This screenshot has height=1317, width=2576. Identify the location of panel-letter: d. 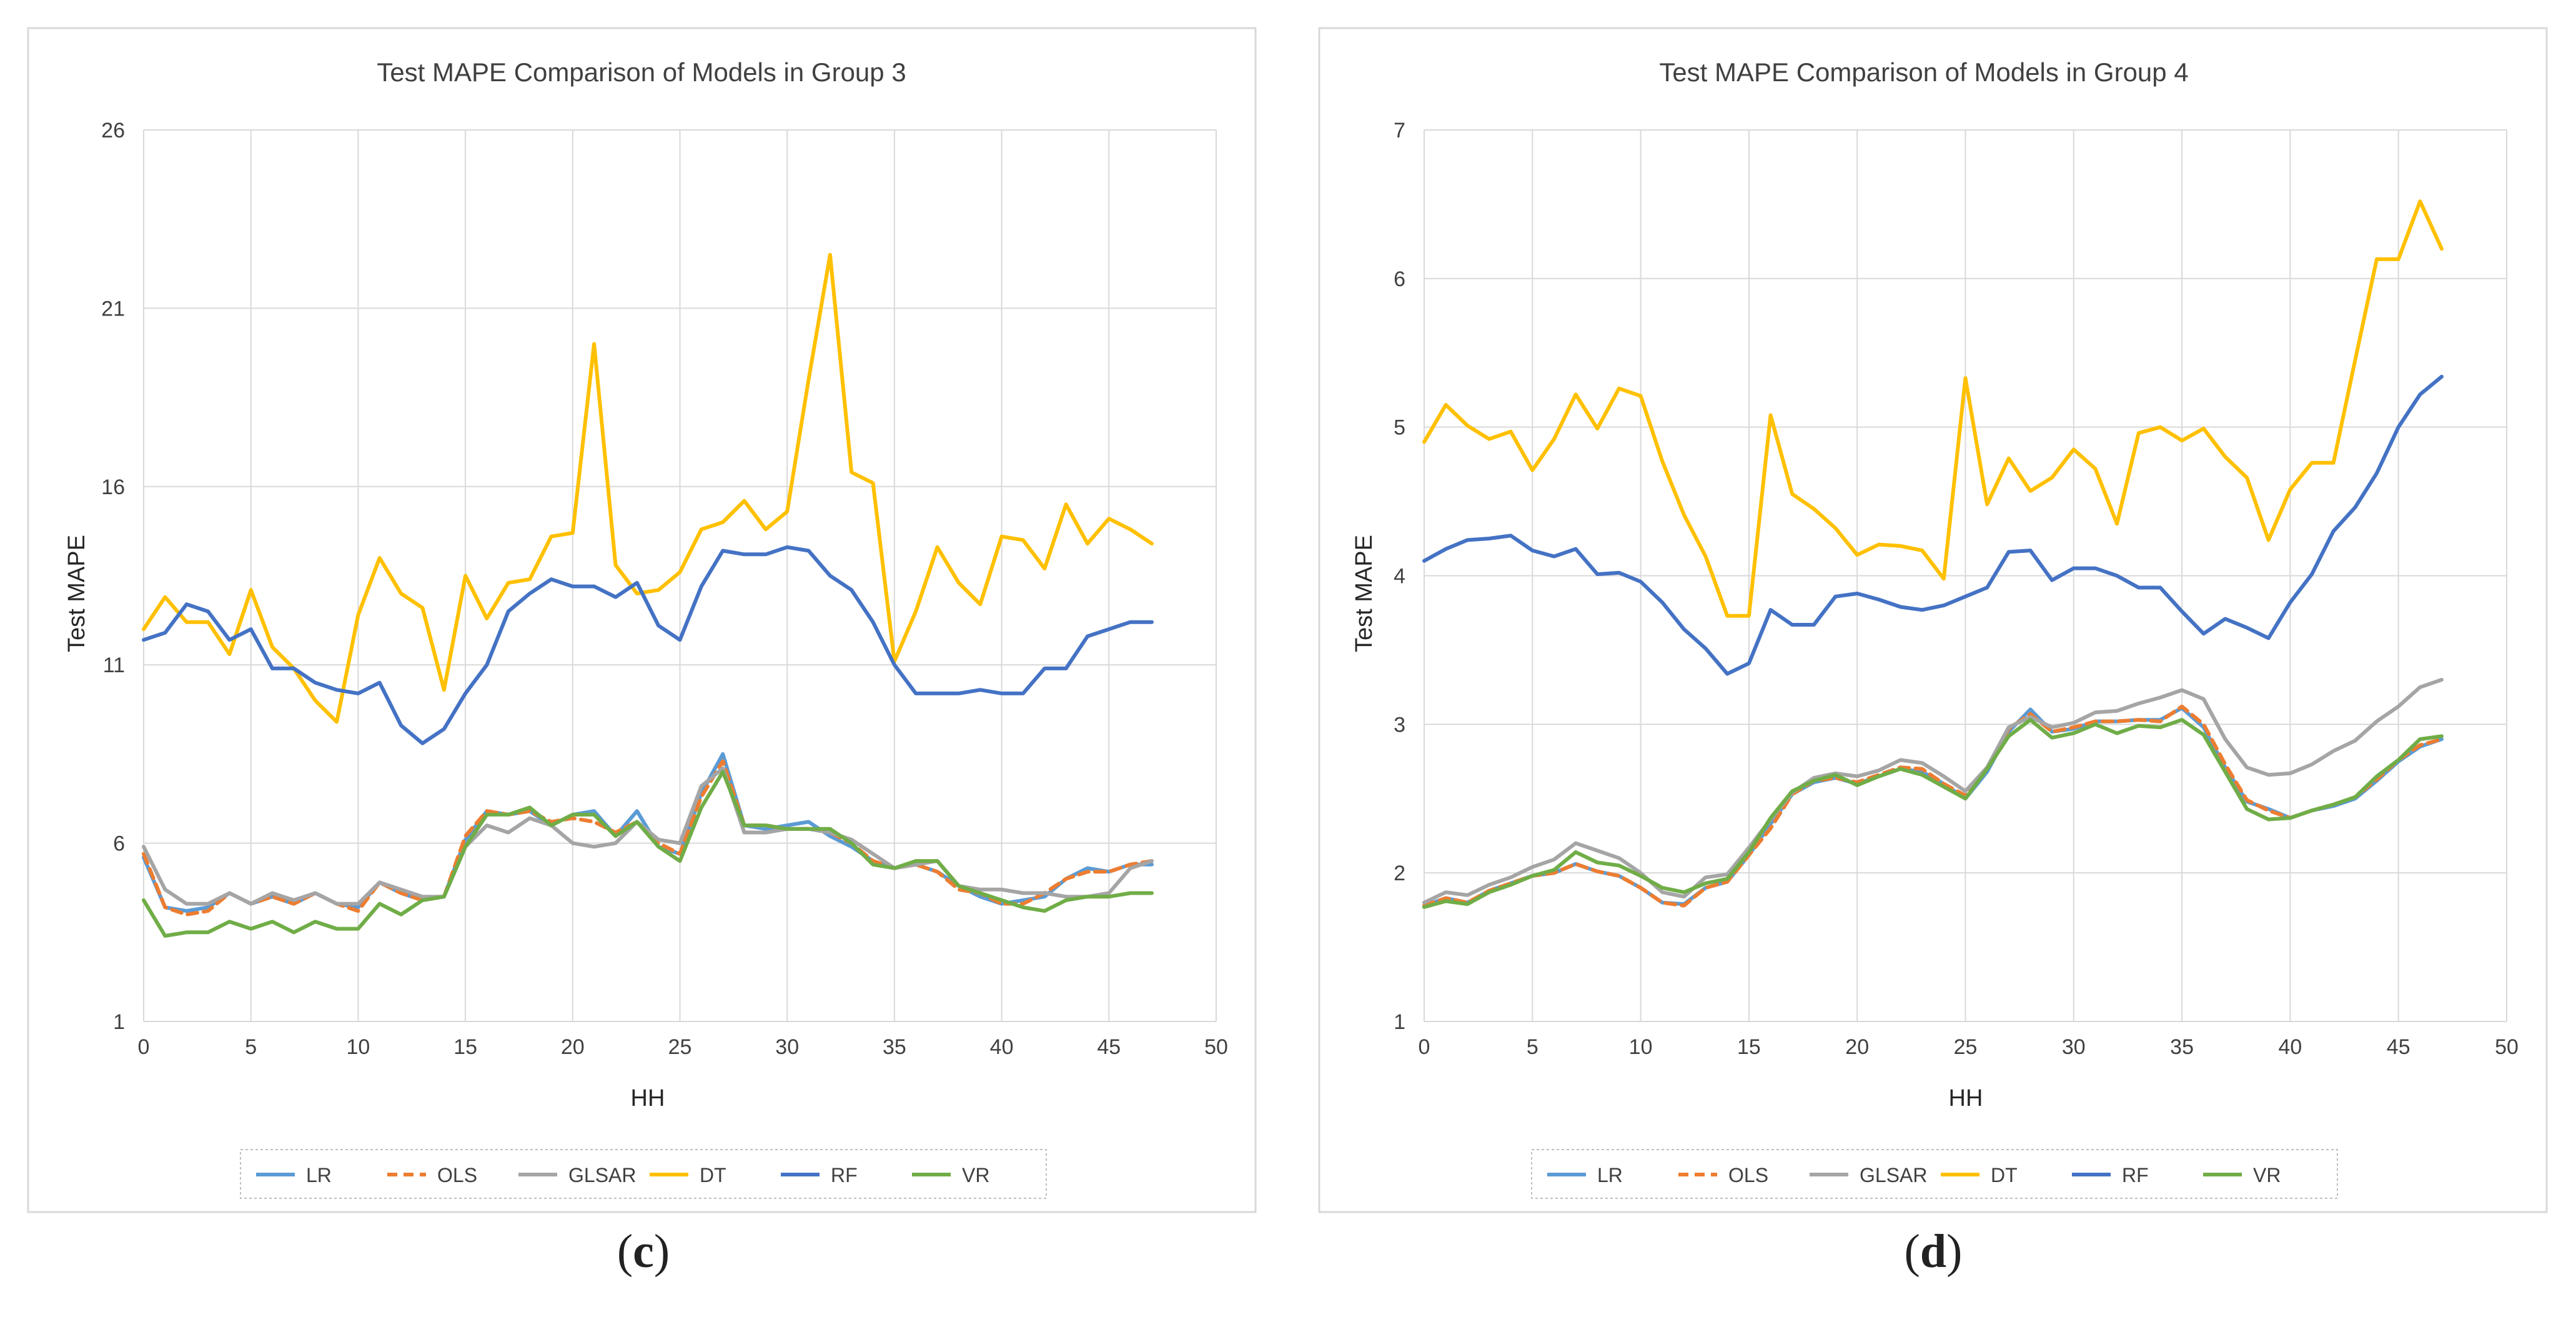
(1933, 1251).